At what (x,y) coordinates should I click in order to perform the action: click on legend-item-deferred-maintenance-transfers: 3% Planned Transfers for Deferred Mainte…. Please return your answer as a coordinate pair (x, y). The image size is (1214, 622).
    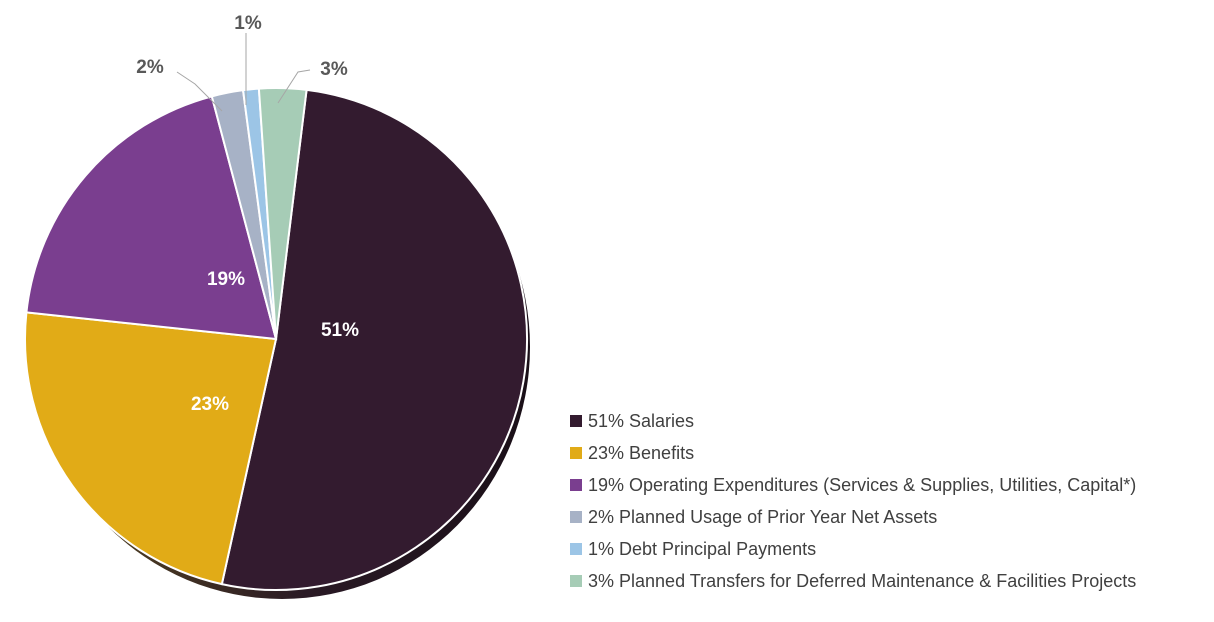
    Looking at the image, I should click on (853, 581).